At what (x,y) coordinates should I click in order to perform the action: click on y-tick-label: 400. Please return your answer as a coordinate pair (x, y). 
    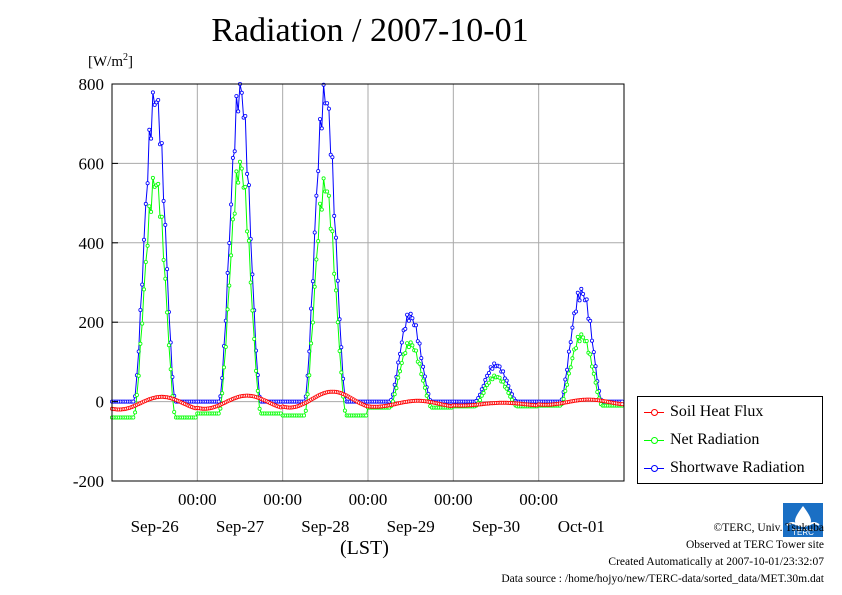
    Looking at the image, I should click on (92, 243).